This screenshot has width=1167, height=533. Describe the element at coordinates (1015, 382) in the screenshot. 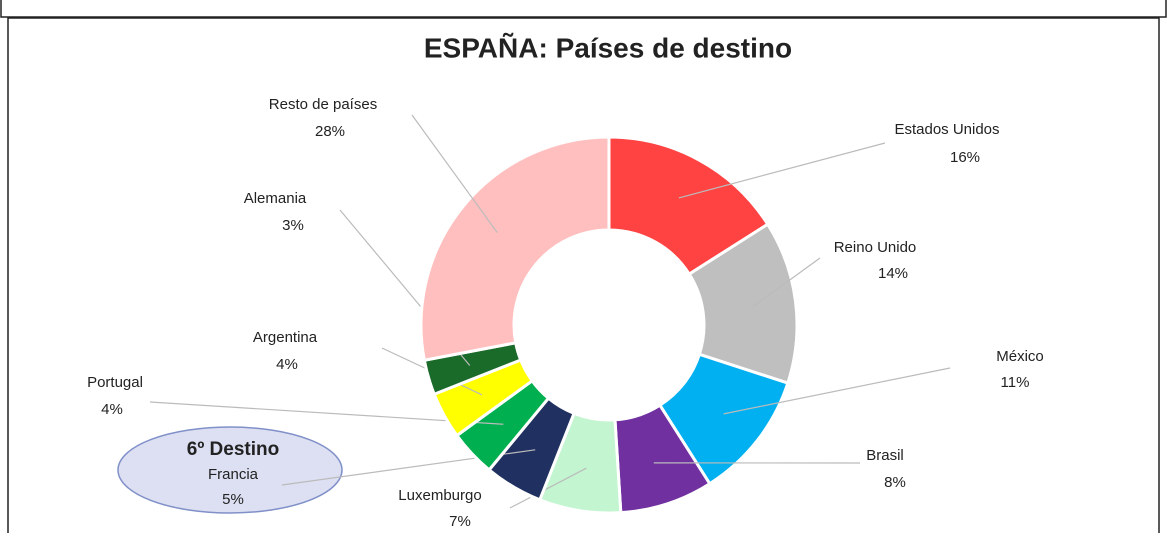

I see `value-label: 11%` at that location.